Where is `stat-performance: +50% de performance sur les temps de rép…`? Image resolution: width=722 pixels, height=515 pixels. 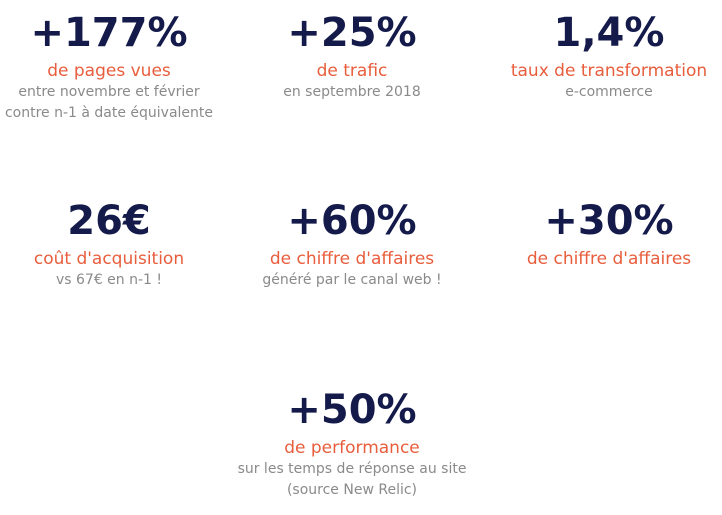 stat-performance: +50% de performance sur les temps de rép… is located at coordinates (352, 444).